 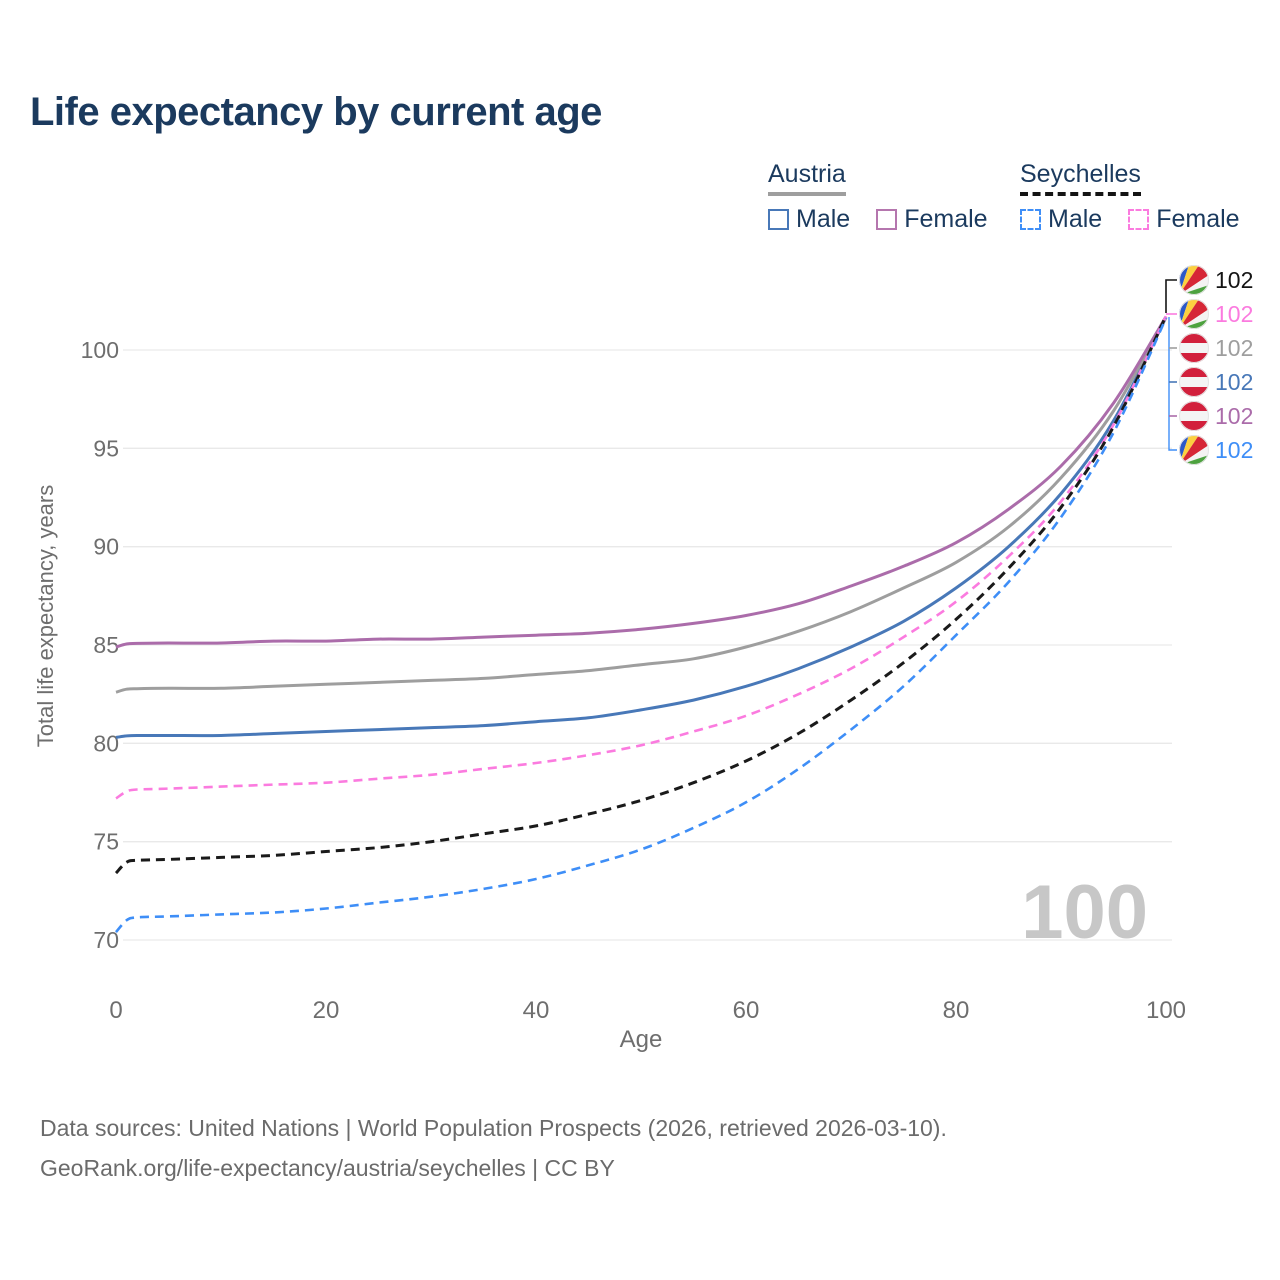 What do you see at coordinates (1166, 1010) in the screenshot?
I see `x-tick-label: 100` at bounding box center [1166, 1010].